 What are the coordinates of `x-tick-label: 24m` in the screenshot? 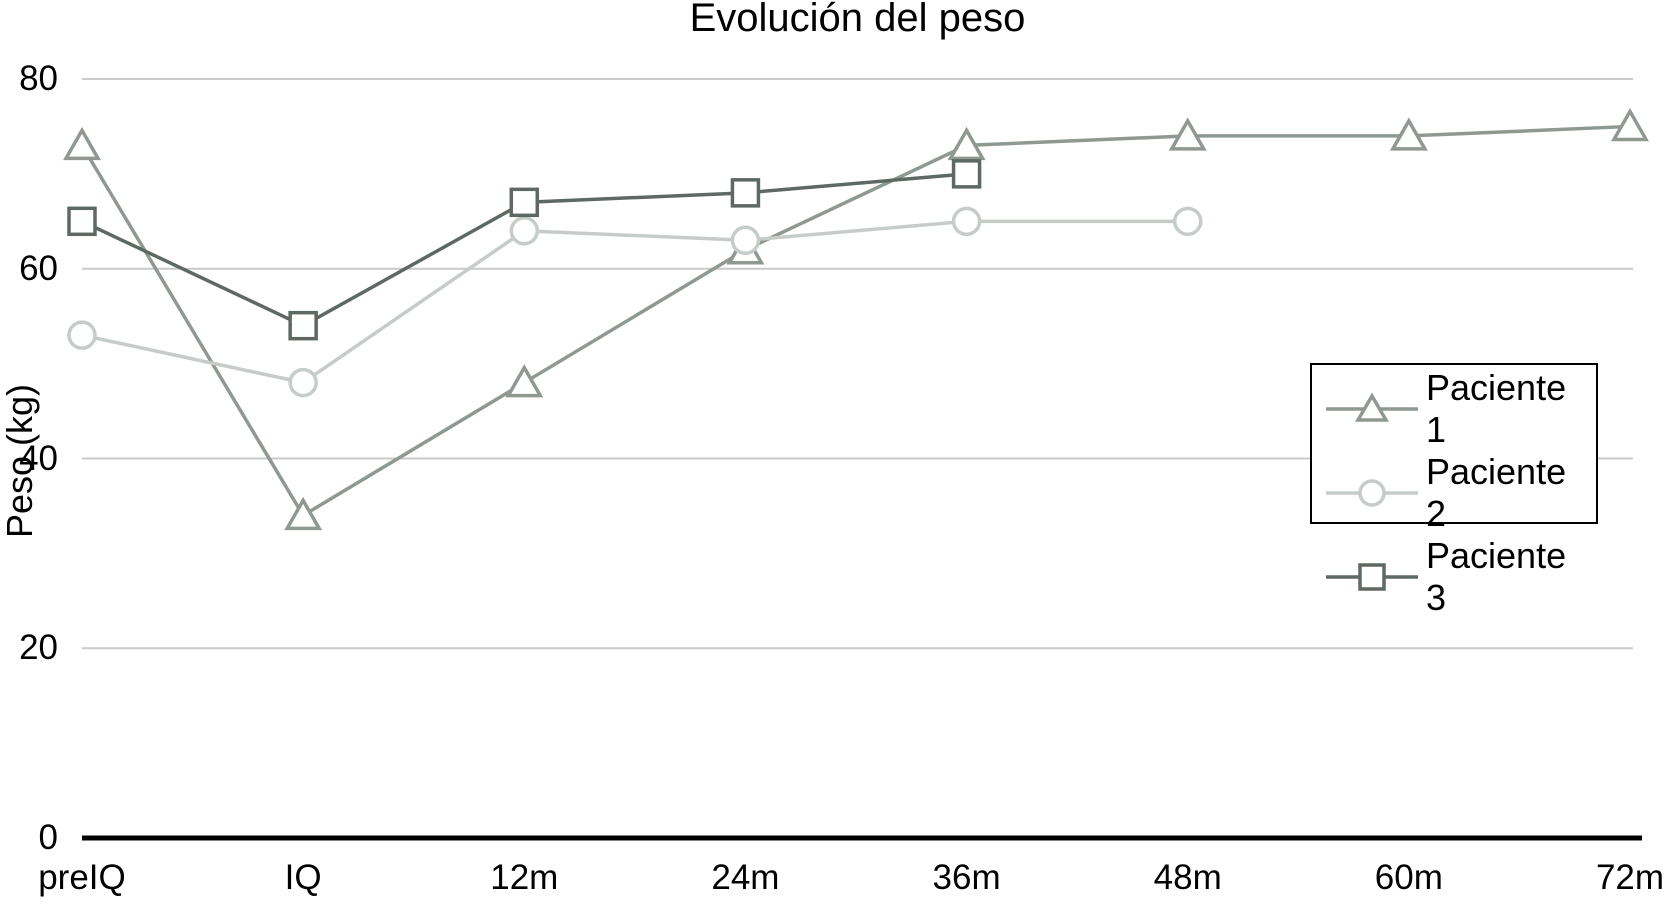 It's located at (745, 877).